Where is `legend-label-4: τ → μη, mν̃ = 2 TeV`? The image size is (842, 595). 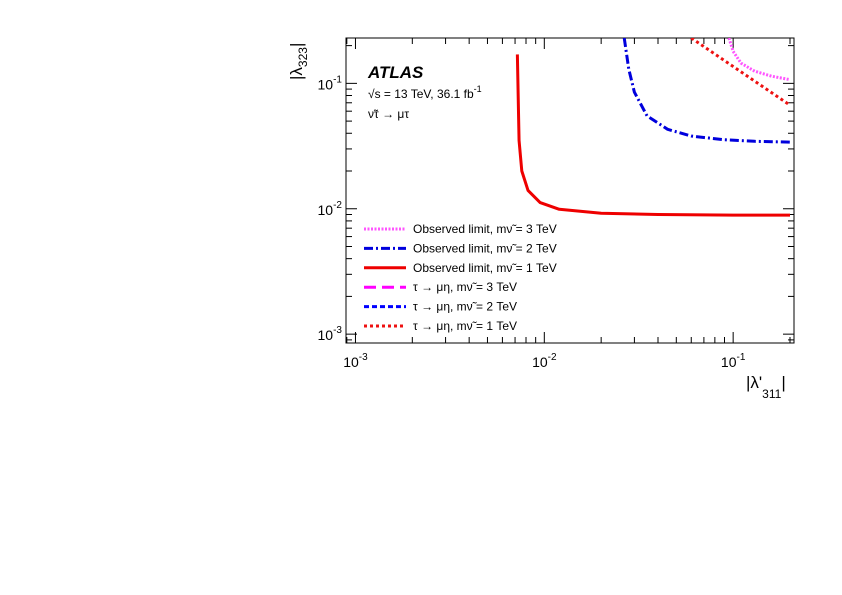
legend-label-4: τ → μη, mν̃ = 2 TeV is located at coordinates (465, 307).